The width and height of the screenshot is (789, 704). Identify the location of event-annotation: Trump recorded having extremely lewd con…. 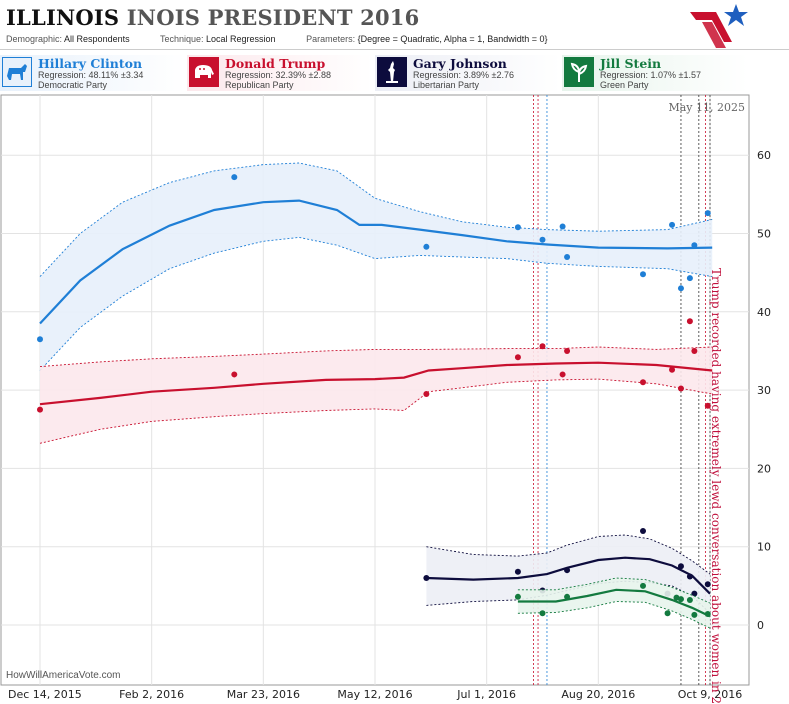
(716, 486).